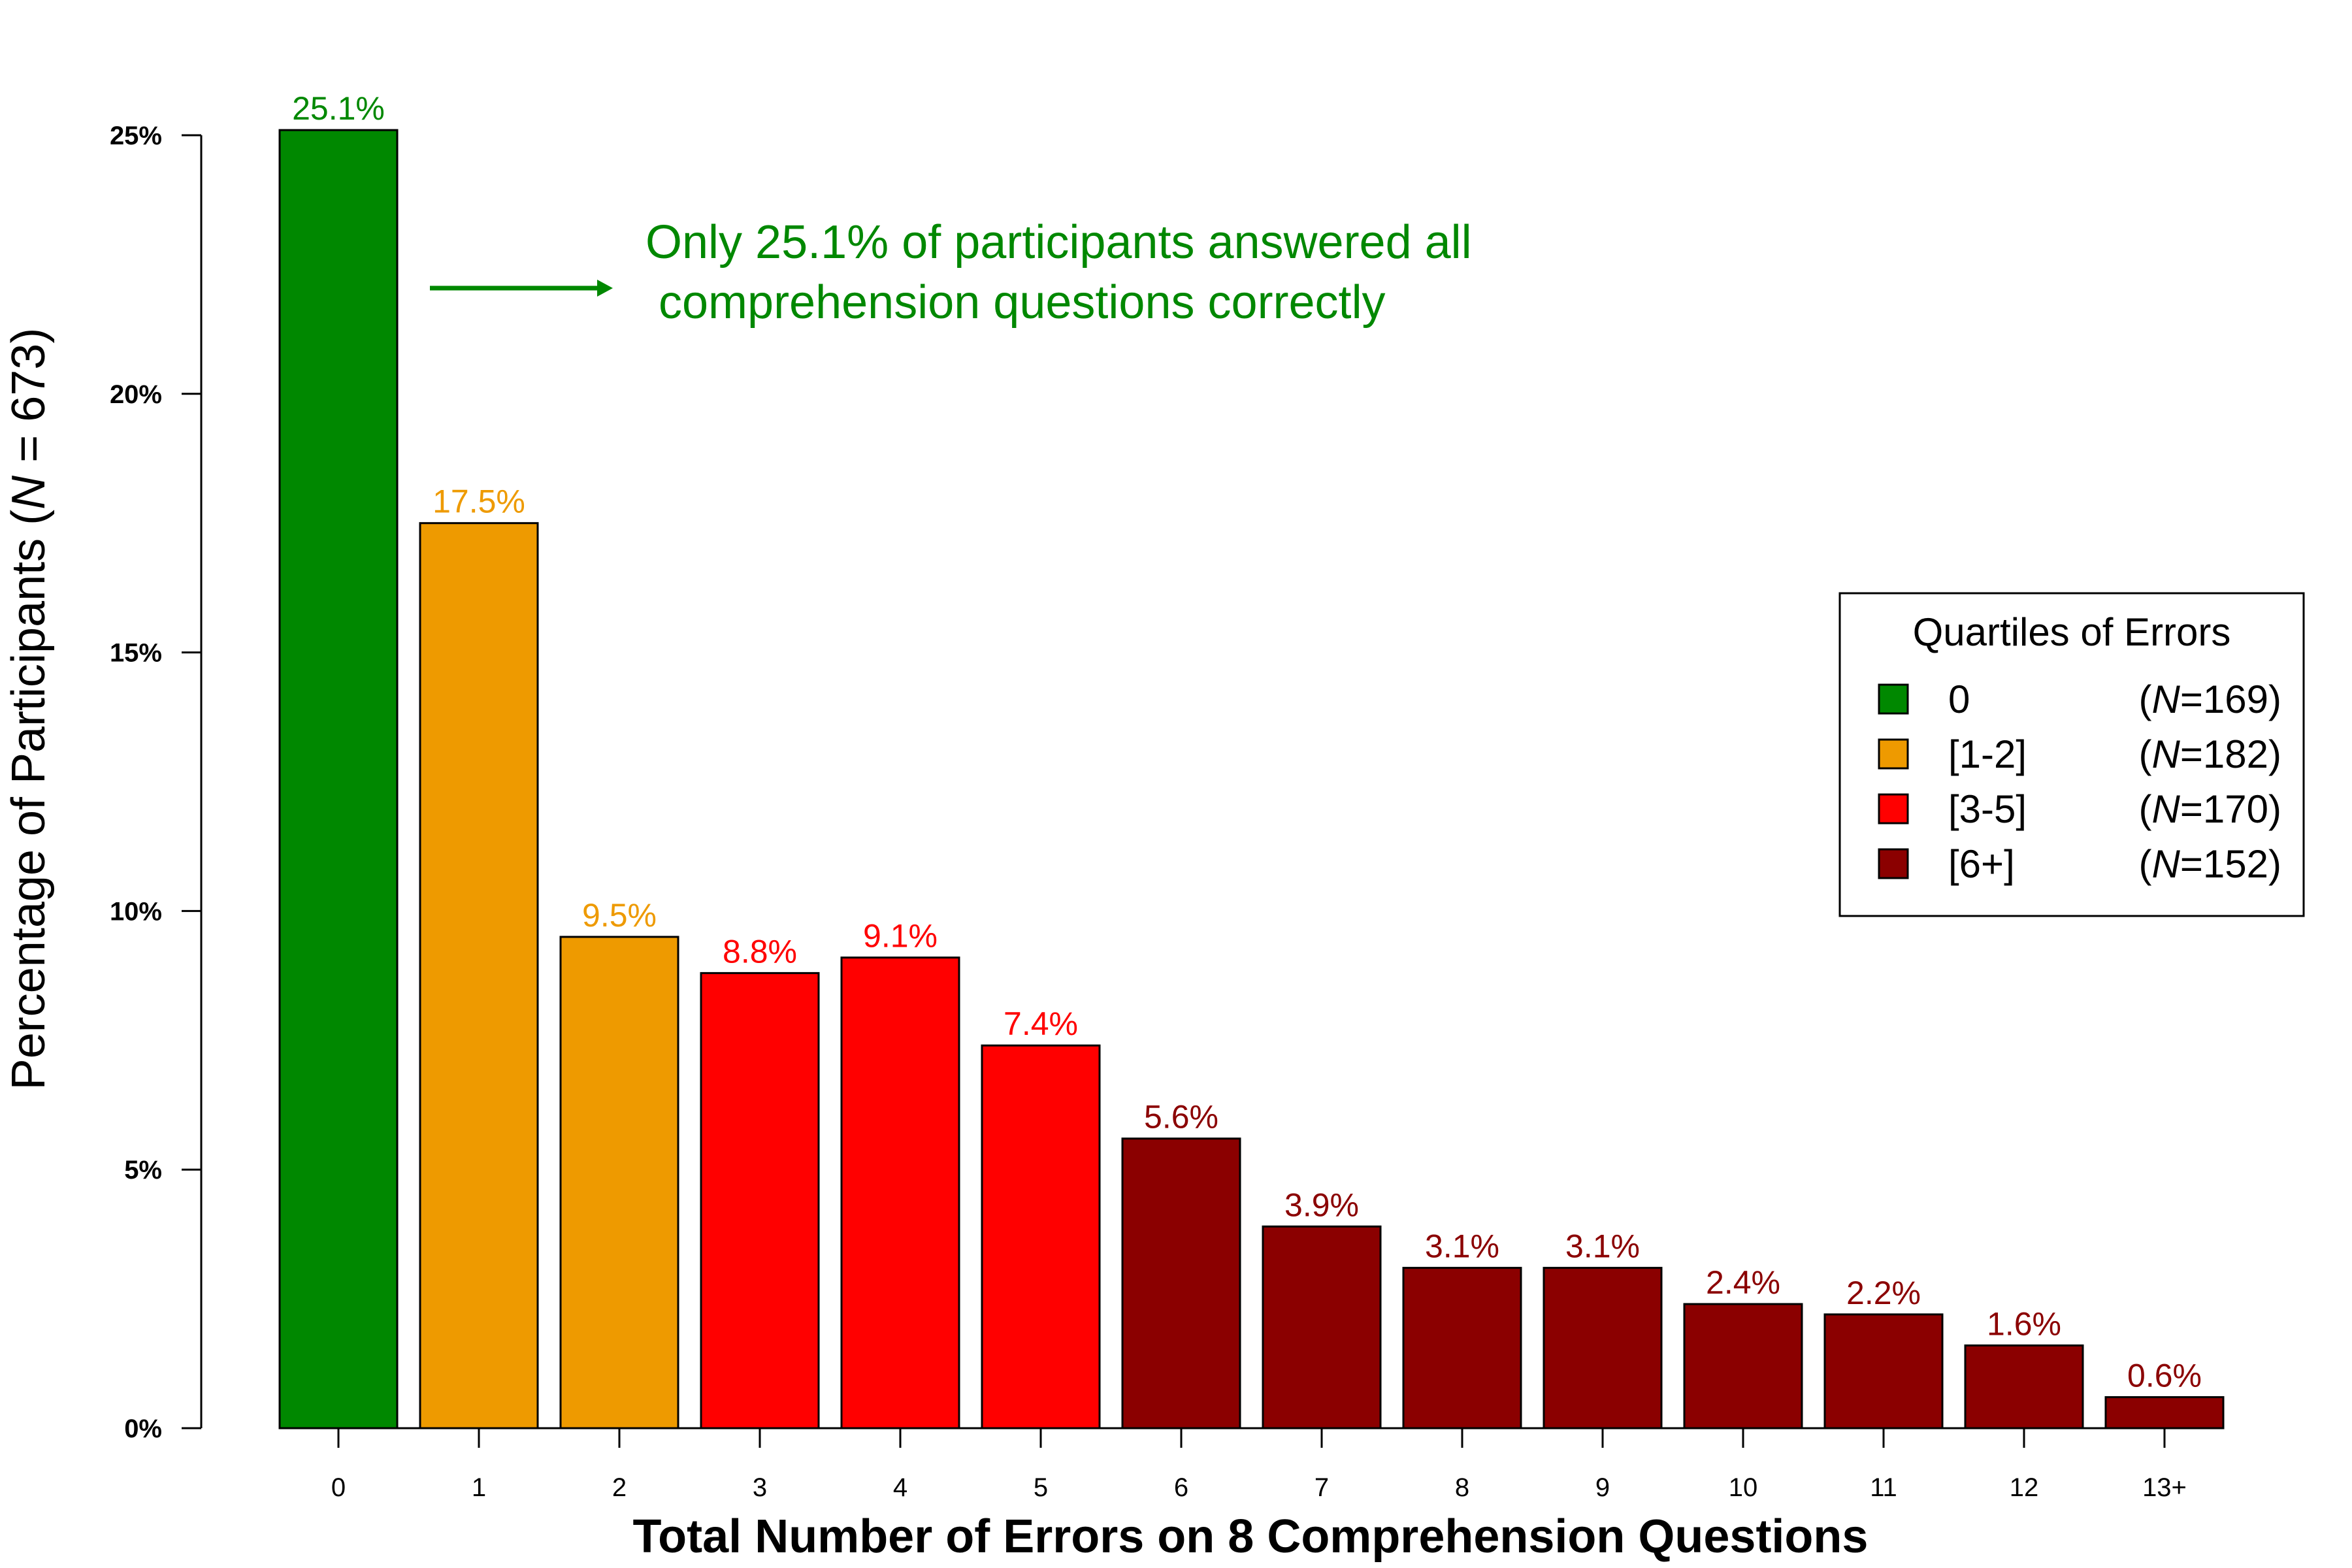 The width and height of the screenshot is (2352, 1568). Describe the element at coordinates (2072, 632) in the screenshot. I see `legend-title: Quartiles of Errors` at that location.